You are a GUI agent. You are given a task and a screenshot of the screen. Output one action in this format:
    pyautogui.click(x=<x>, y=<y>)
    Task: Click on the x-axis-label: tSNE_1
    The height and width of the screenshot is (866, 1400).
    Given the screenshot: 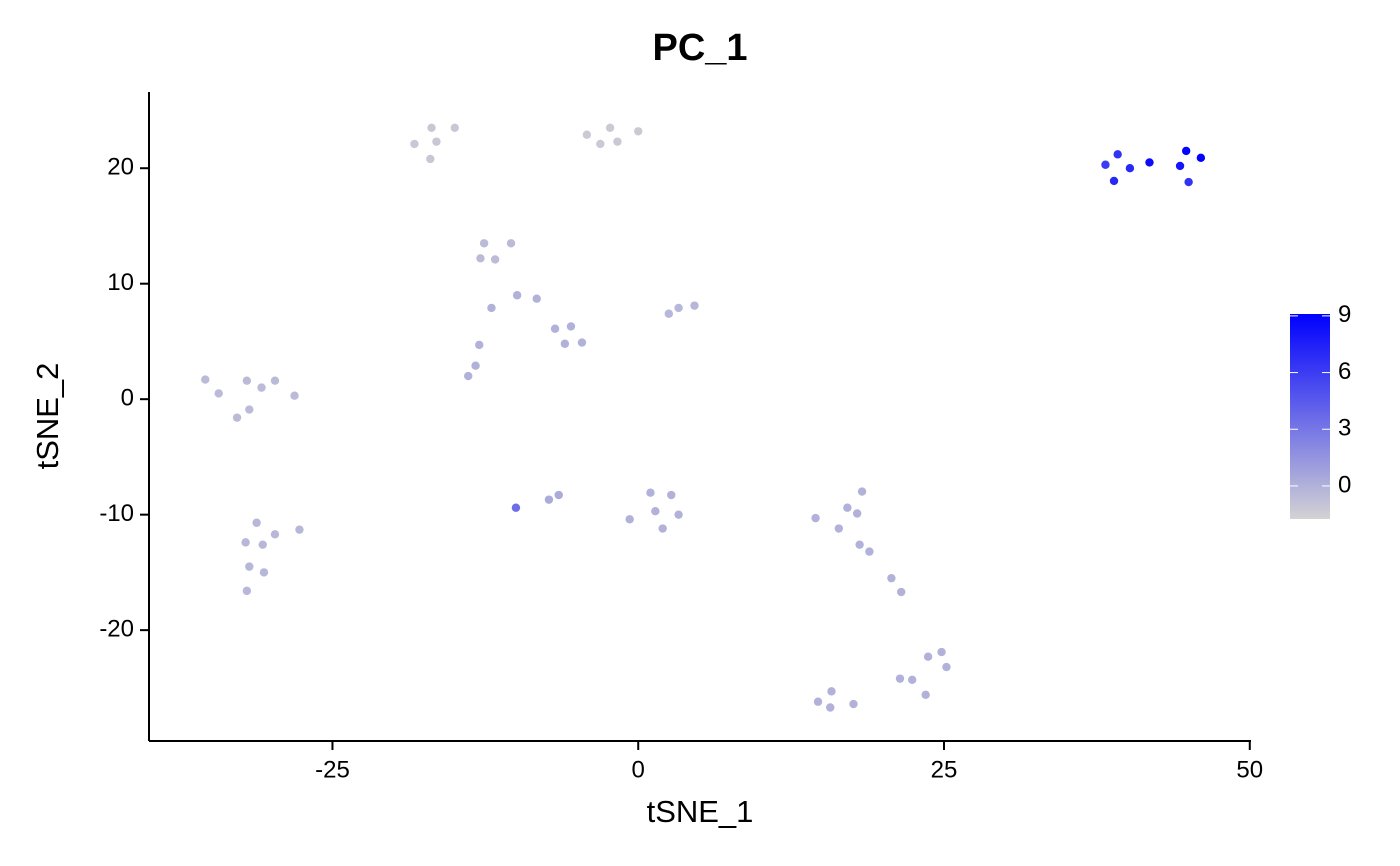 What is the action you would take?
    pyautogui.click(x=700, y=811)
    